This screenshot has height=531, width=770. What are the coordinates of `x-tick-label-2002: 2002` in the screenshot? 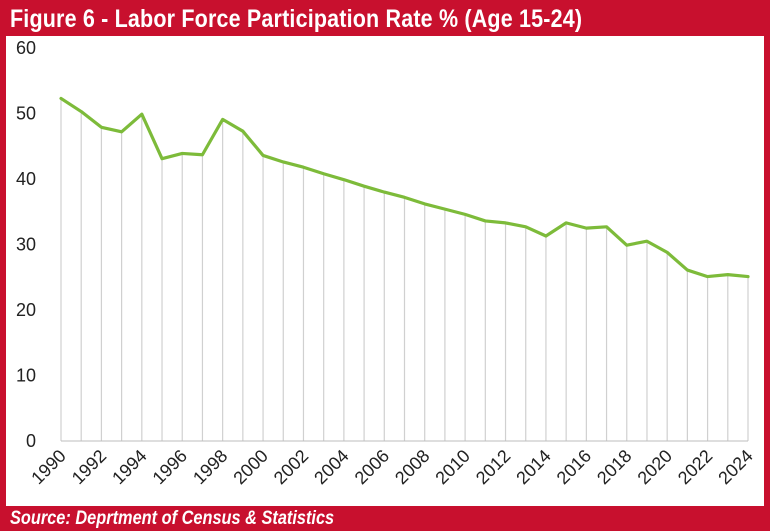 It's located at (291, 467).